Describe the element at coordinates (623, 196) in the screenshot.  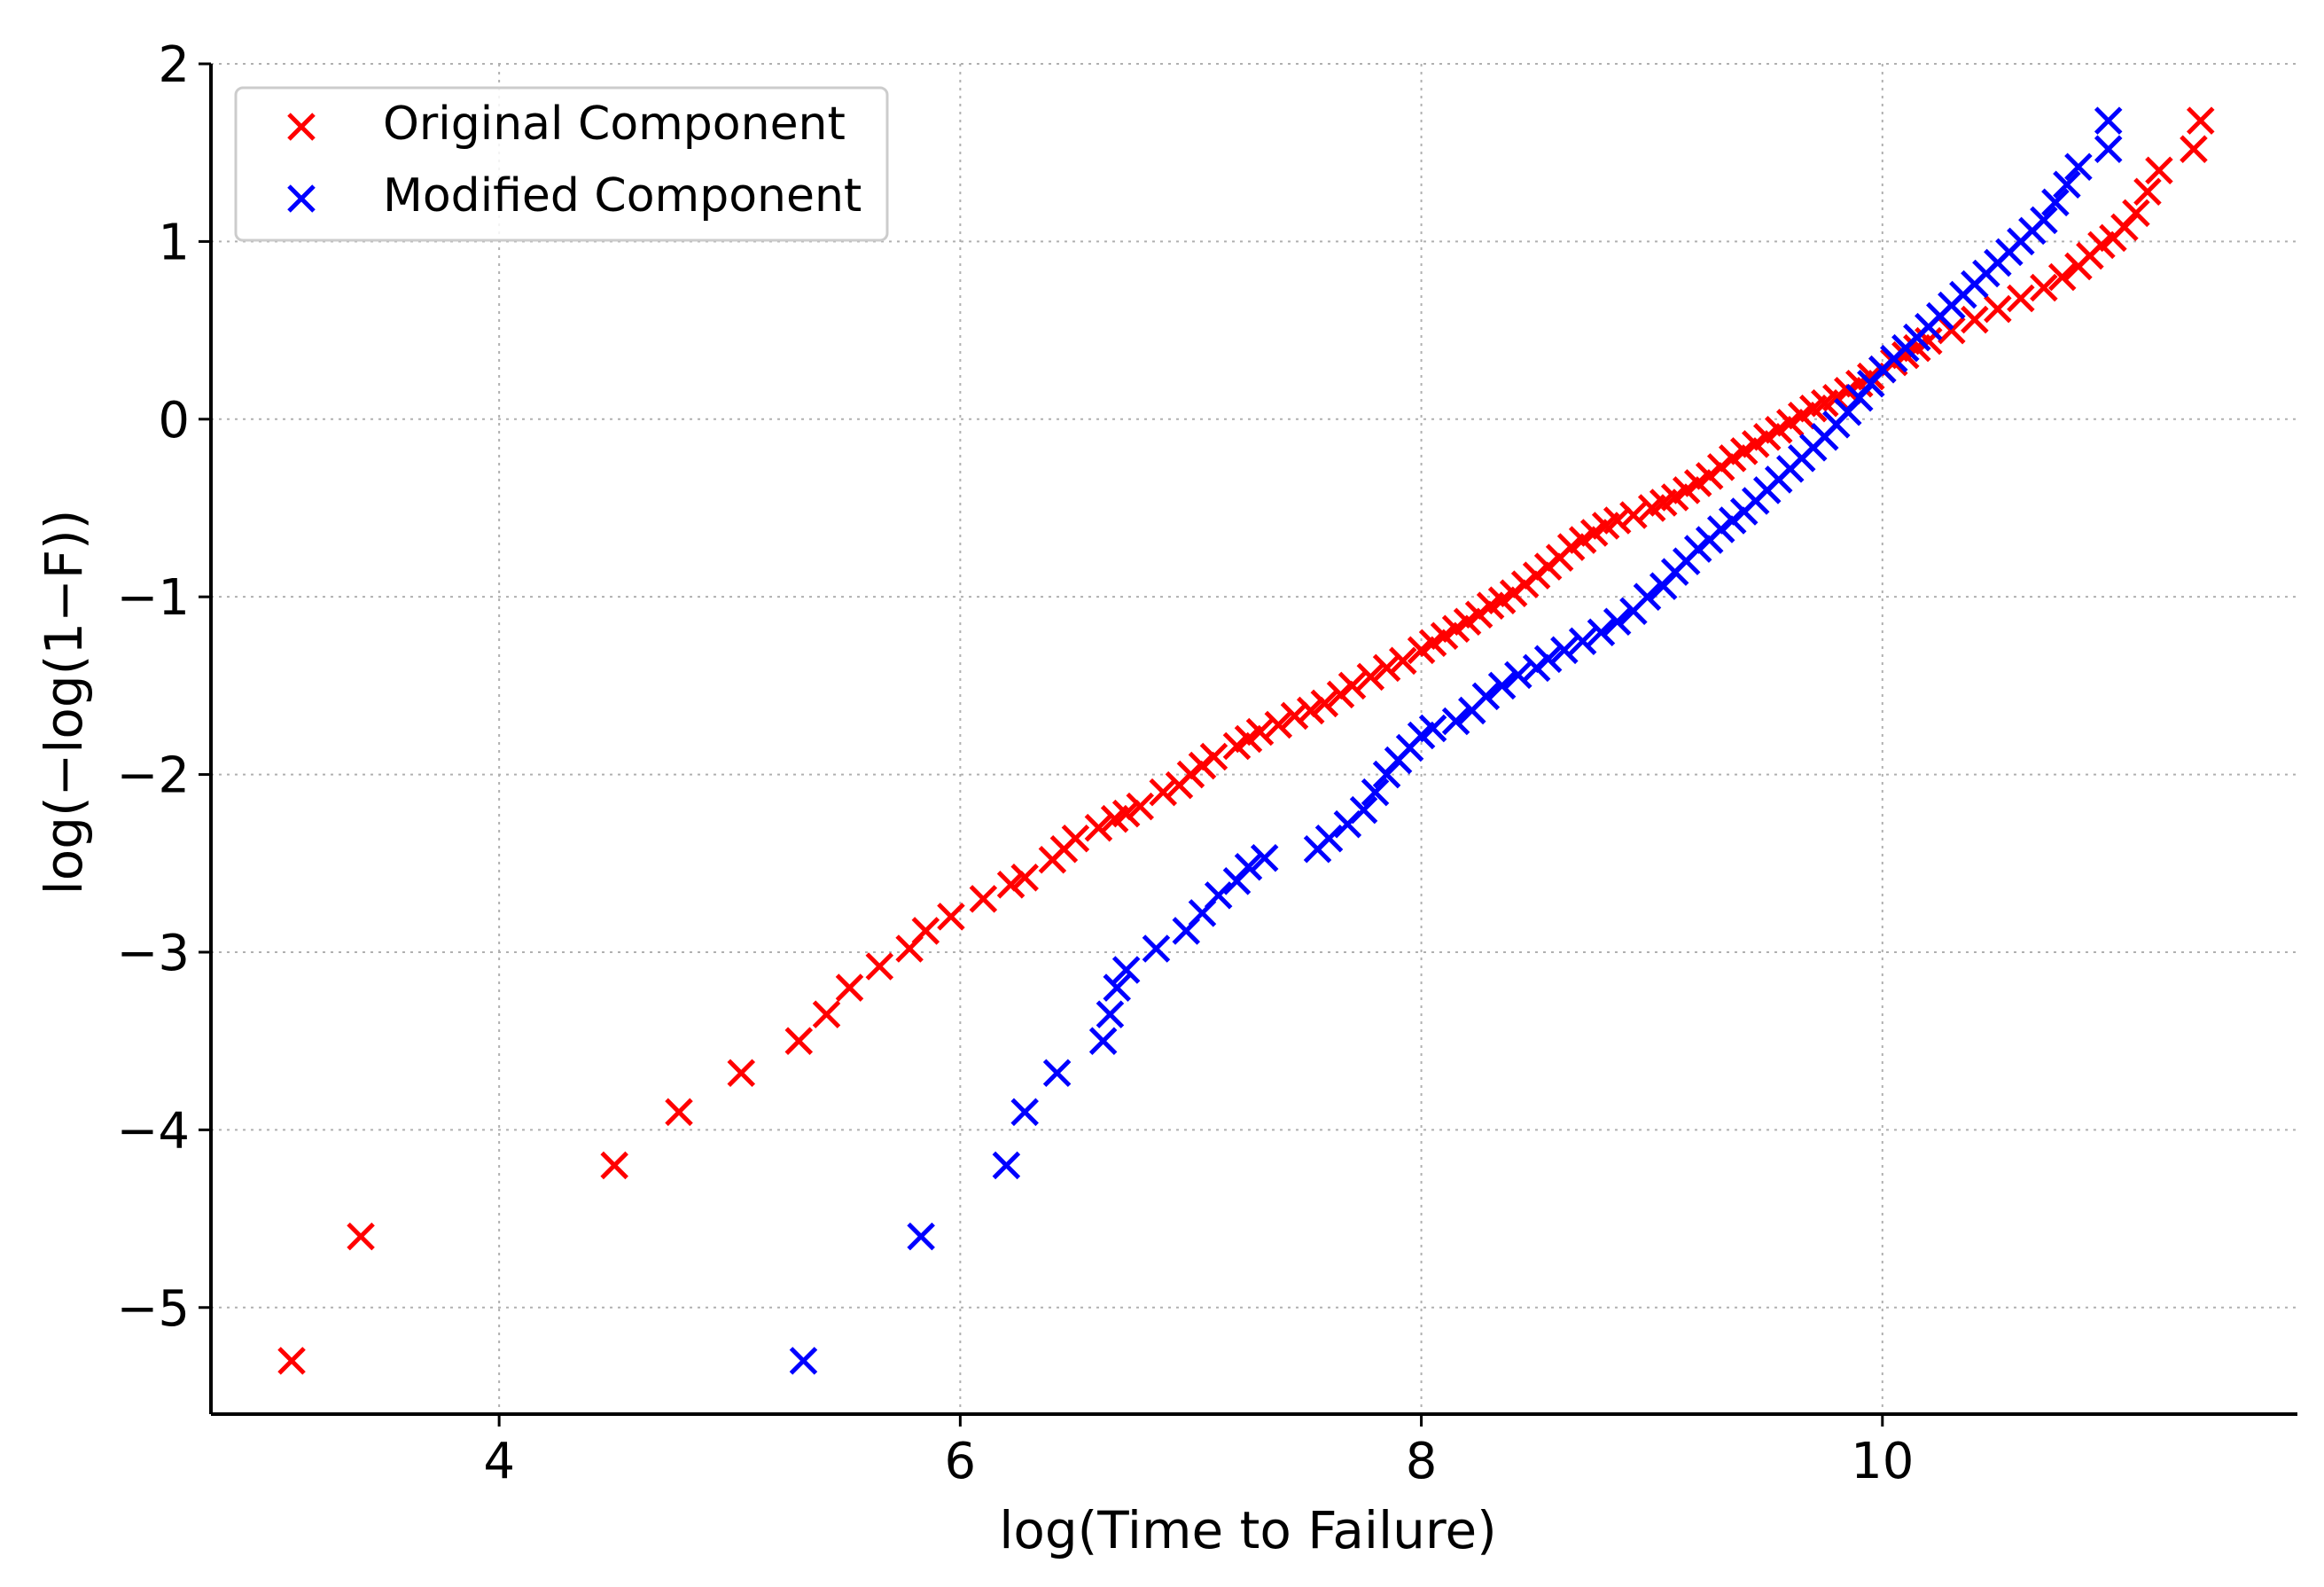
I see `legend-label-modified: Modified Component` at that location.